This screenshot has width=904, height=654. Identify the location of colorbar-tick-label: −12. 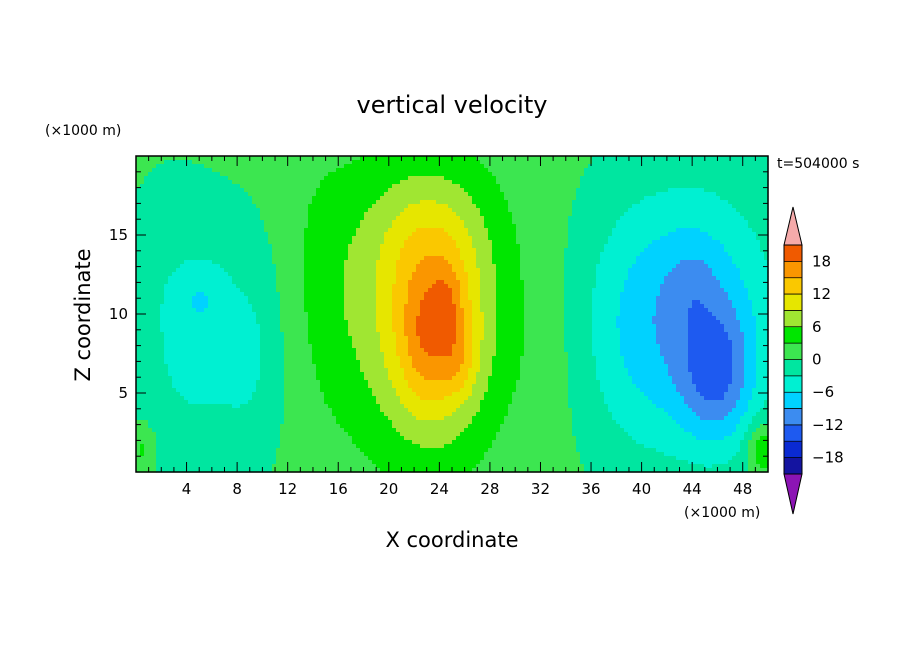
(828, 425).